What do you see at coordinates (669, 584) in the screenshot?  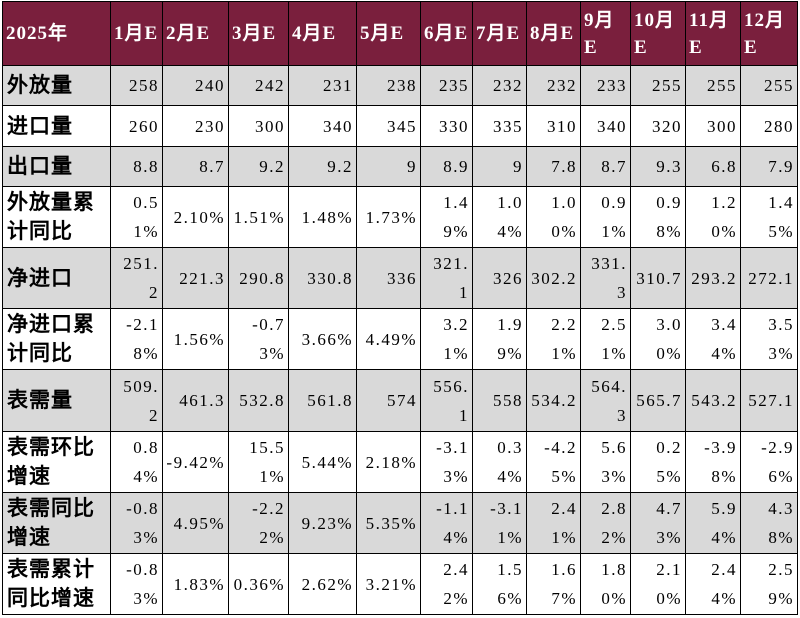 I see `cell-r10-c10-text: 2.10%` at bounding box center [669, 584].